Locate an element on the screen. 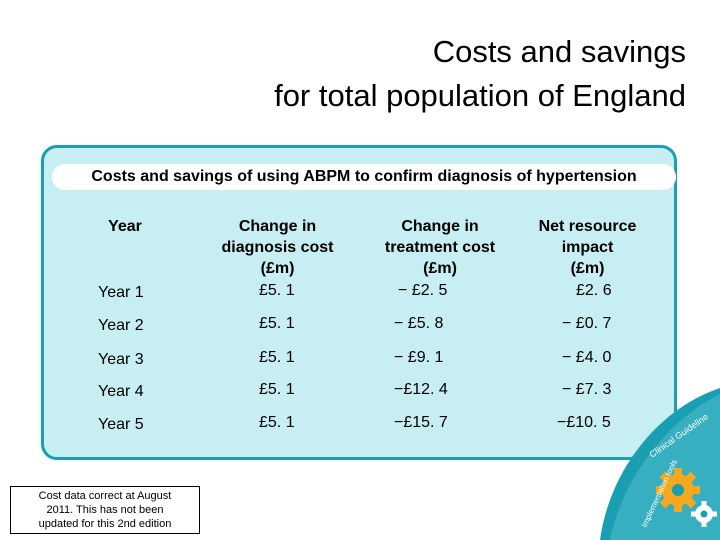  row-1-diagnosis: £5. 1 is located at coordinates (277, 290).